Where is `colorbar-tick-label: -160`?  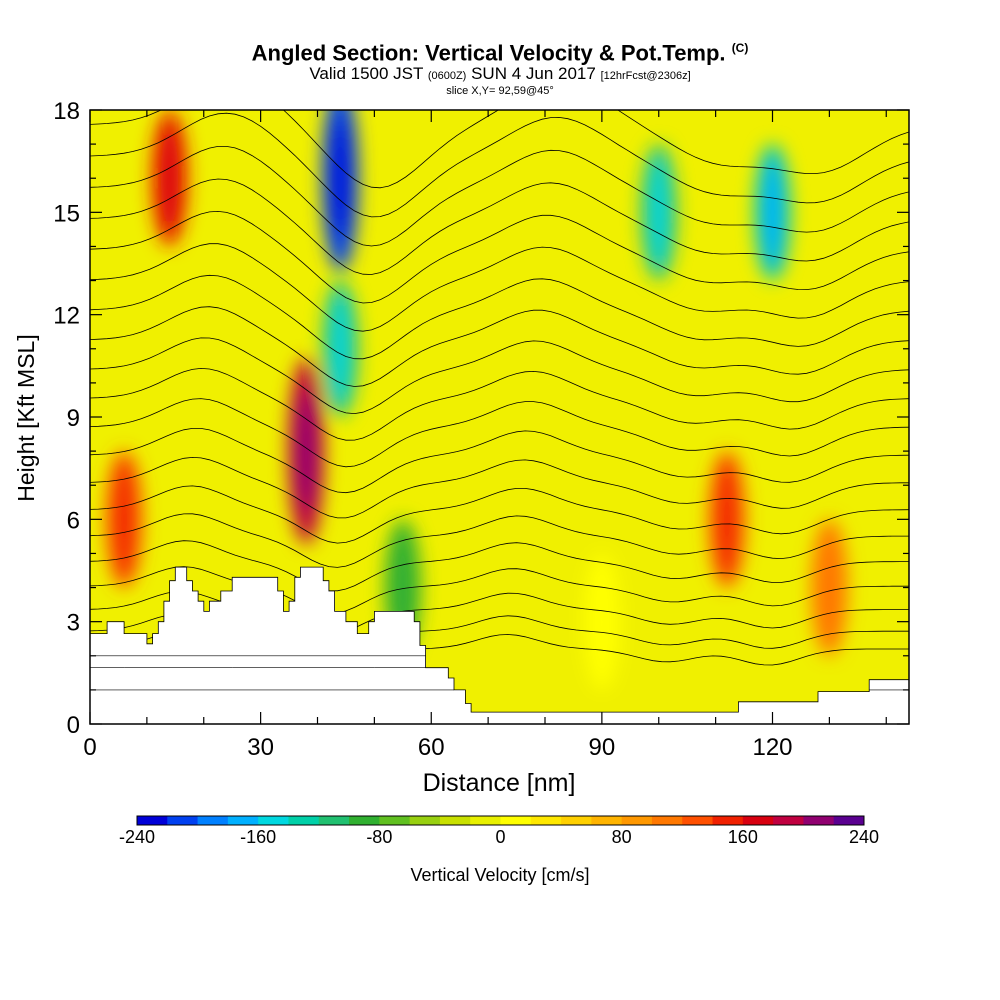
colorbar-tick-label: -160 is located at coordinates (258, 837).